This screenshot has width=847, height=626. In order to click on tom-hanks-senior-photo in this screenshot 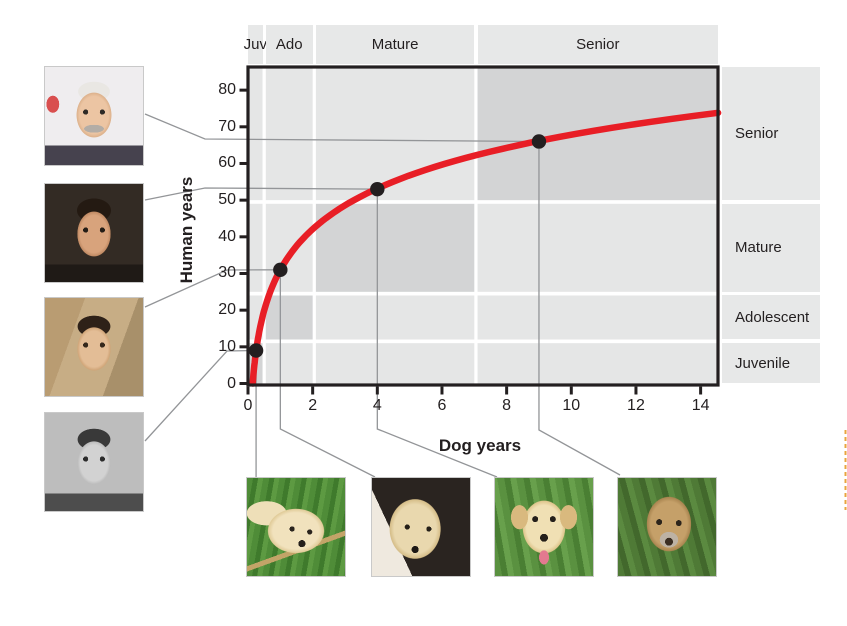, I will do `click(94, 116)`.